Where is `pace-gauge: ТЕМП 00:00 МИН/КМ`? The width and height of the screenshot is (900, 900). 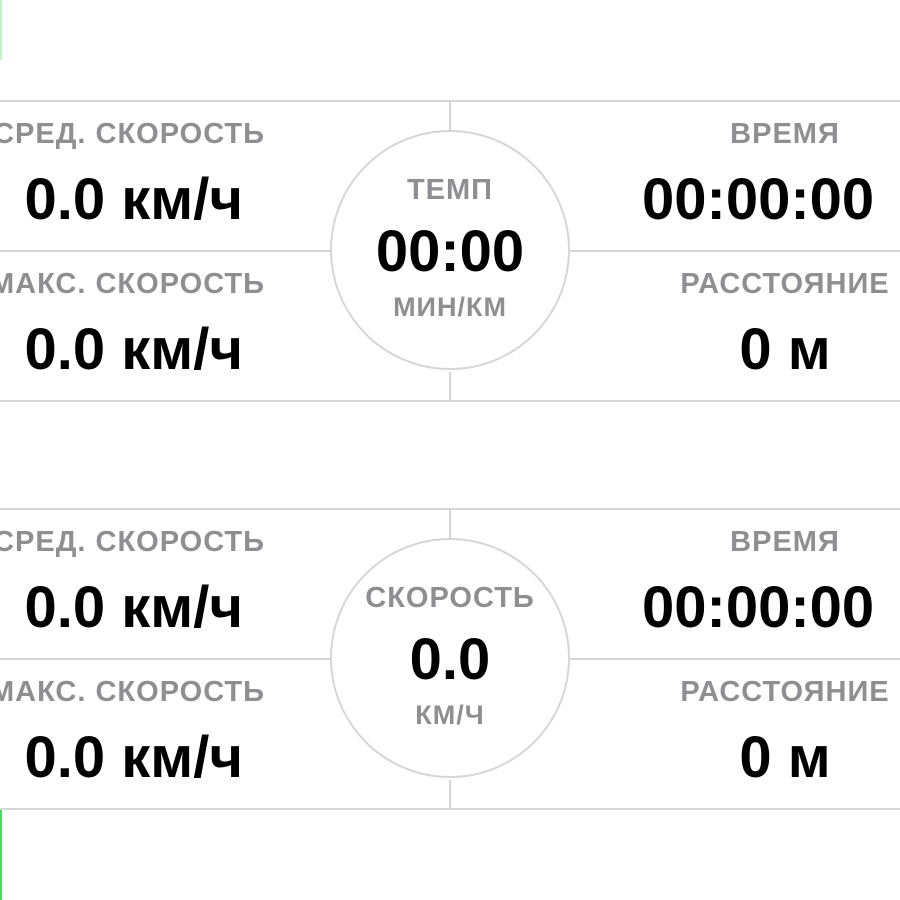
pace-gauge: ТЕМП 00:00 МИН/КМ is located at coordinates (450, 250).